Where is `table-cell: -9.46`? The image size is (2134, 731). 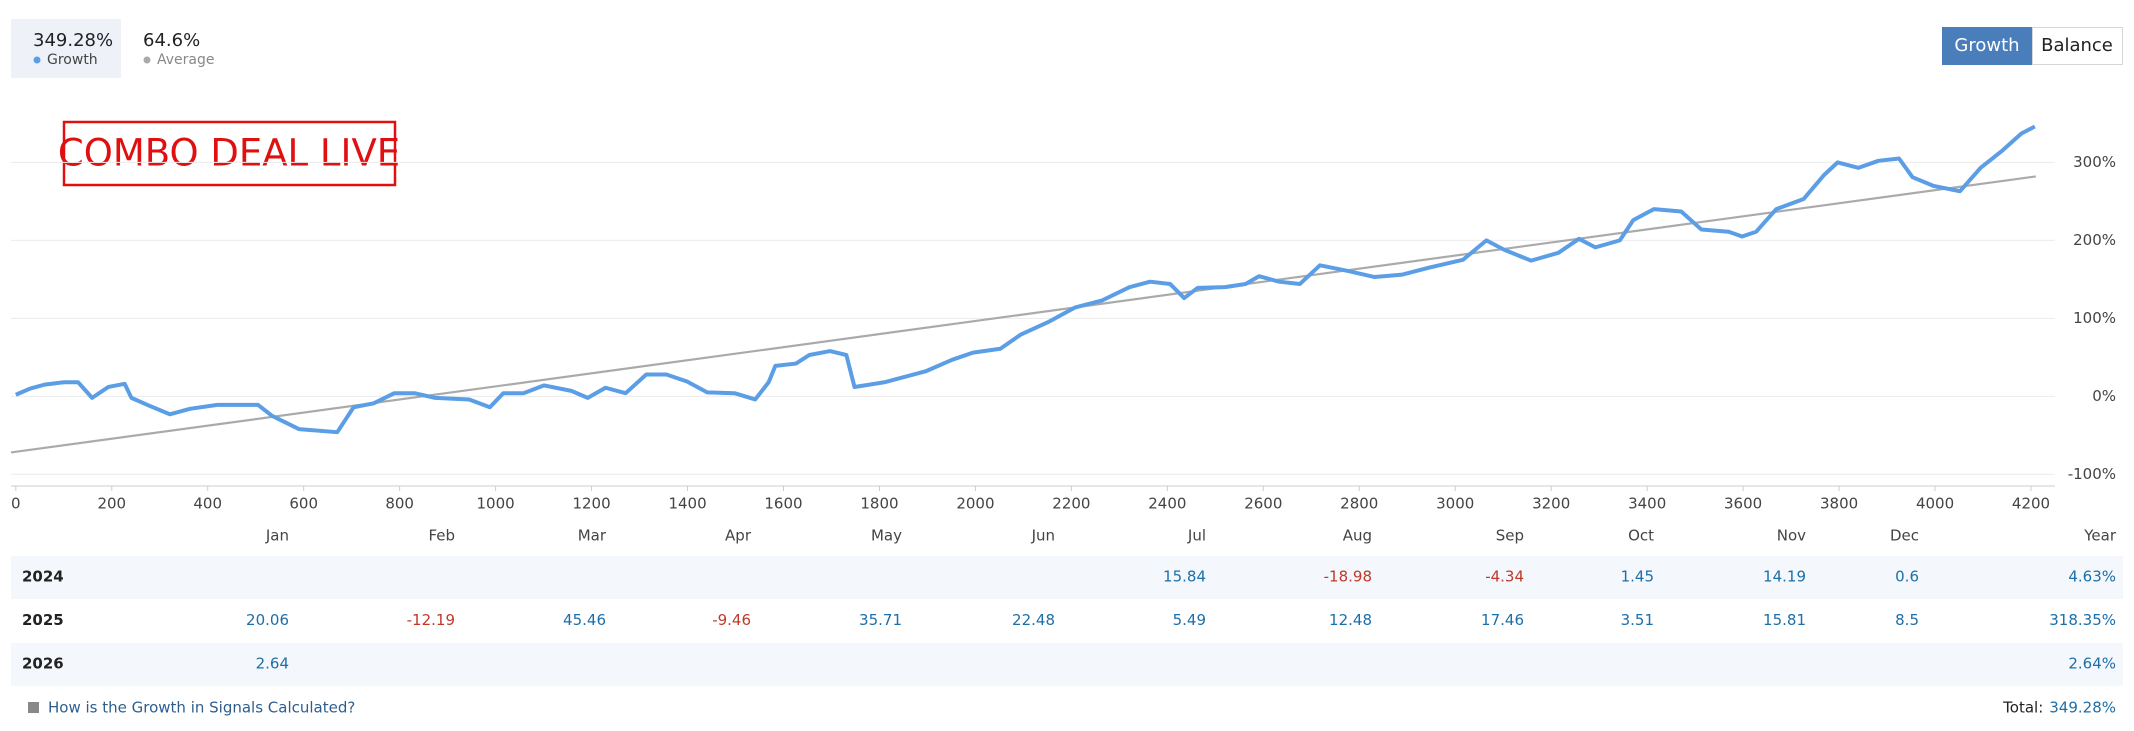
table-cell: -9.46 is located at coordinates (731, 620).